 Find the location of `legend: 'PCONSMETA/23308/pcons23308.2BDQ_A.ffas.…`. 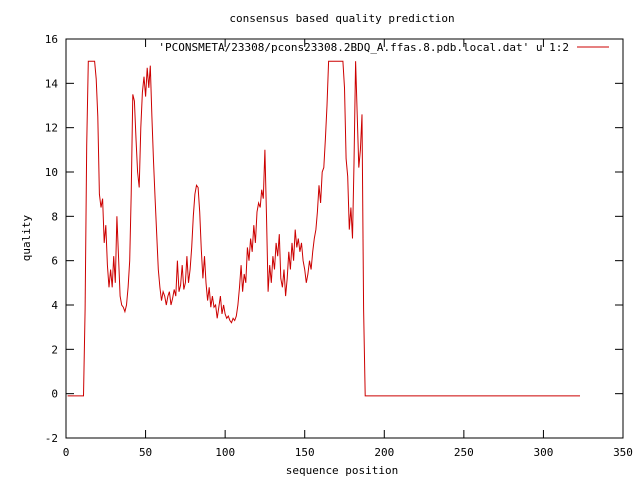

legend: 'PCONSMETA/23308/pcons23308.2BDQ_A.ffas.… is located at coordinates (383, 47).